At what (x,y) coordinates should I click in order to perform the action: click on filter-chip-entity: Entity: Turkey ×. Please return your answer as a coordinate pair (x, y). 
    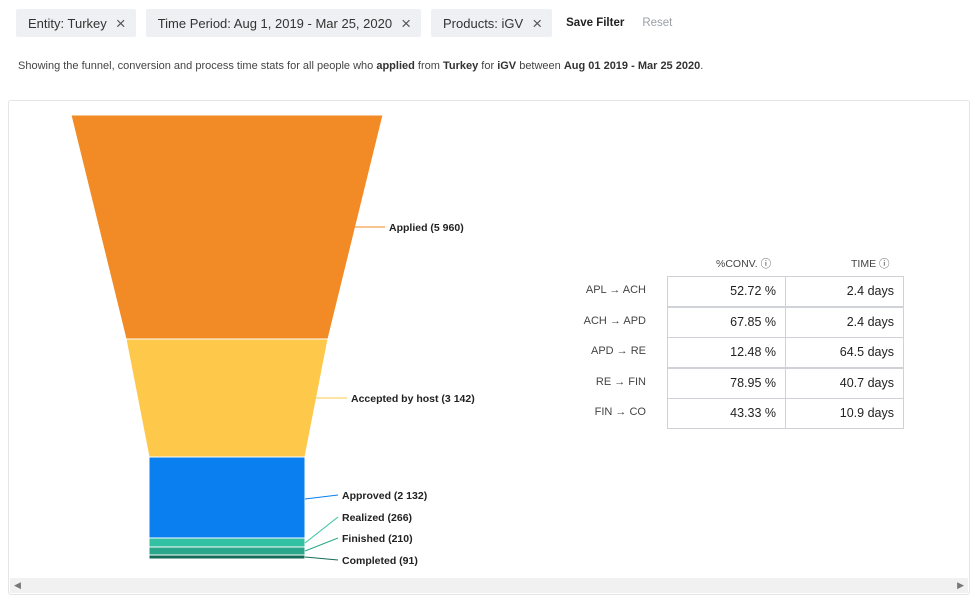
    Looking at the image, I should click on (76, 23).